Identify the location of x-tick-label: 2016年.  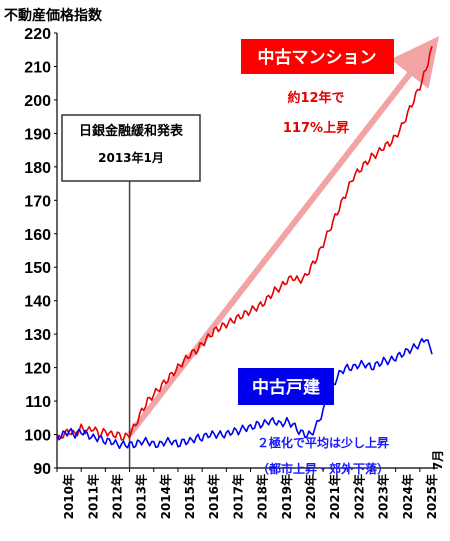
(213, 496).